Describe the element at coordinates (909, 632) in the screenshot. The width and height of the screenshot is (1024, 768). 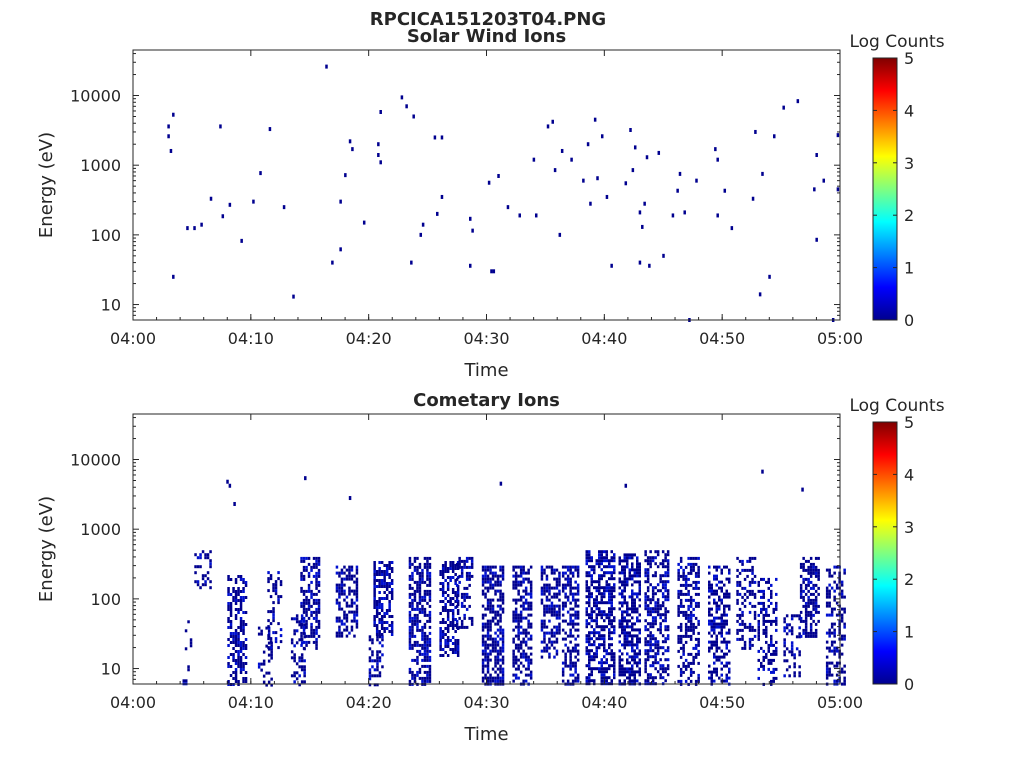
I see `cometary-colorbar-tick-label: 1` at that location.